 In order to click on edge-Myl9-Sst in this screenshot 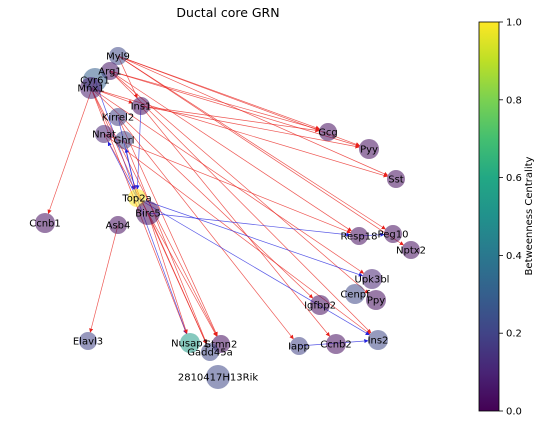, I will do `click(253, 115)`.